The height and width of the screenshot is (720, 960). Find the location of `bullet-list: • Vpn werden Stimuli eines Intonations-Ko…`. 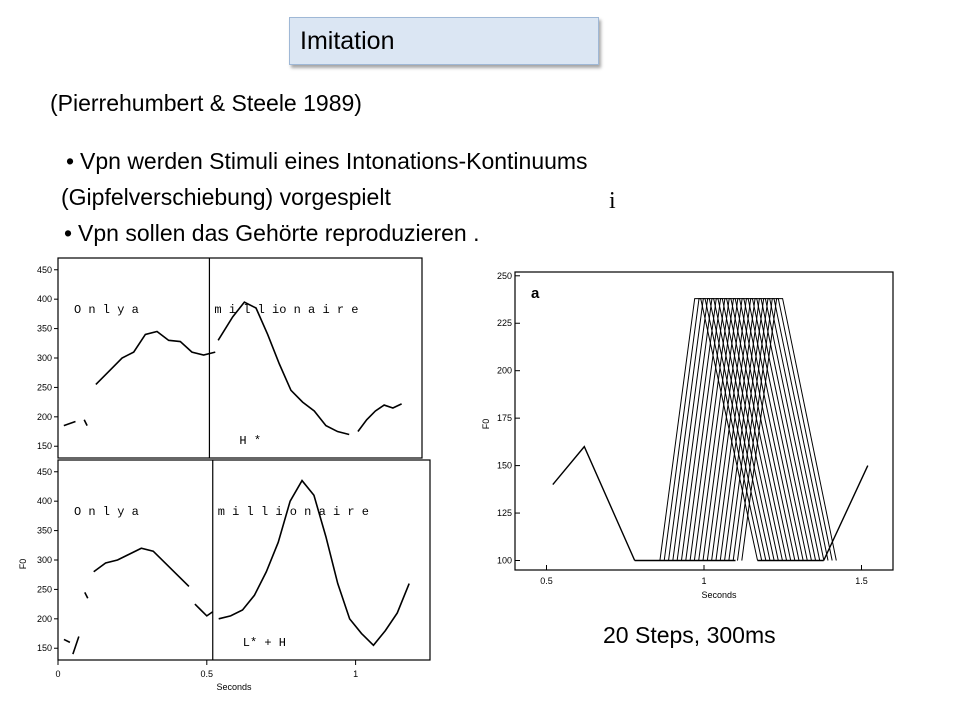

bullet-list: • Vpn werden Stimuli eines Intonations-Ko… is located at coordinates (413, 197).